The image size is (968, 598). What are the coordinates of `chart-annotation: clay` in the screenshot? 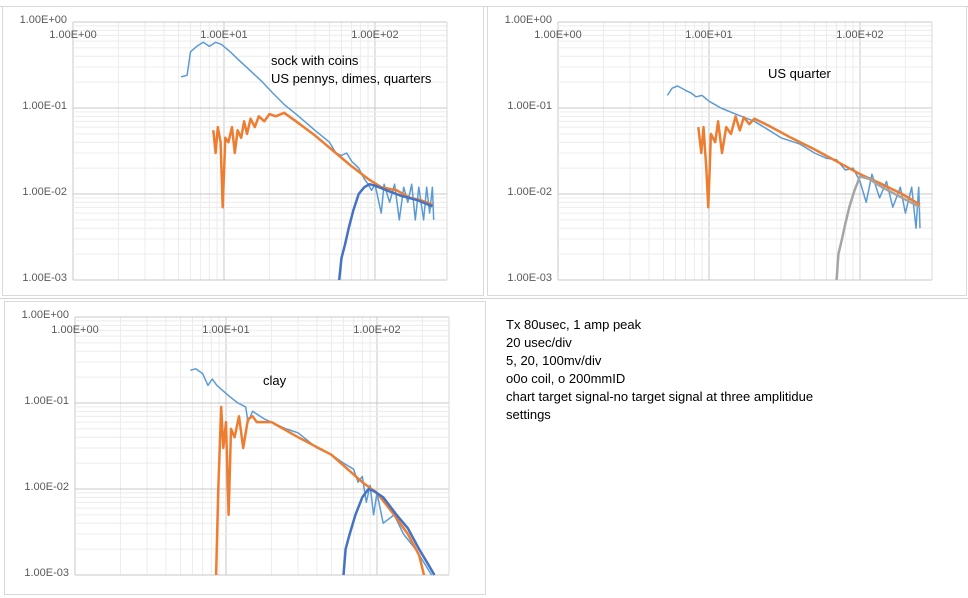 It's located at (274, 381).